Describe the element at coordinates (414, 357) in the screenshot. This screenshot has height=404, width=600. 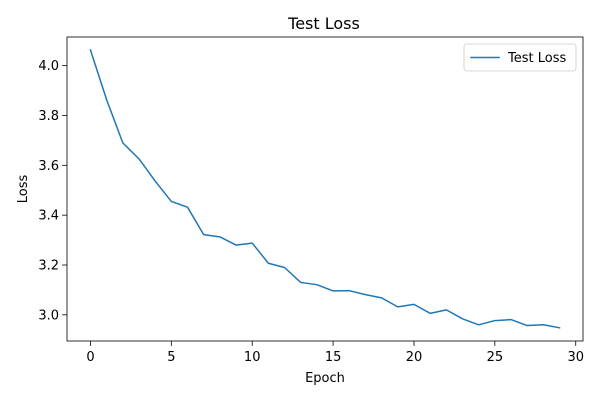
I see `x-tick-label: 20` at that location.